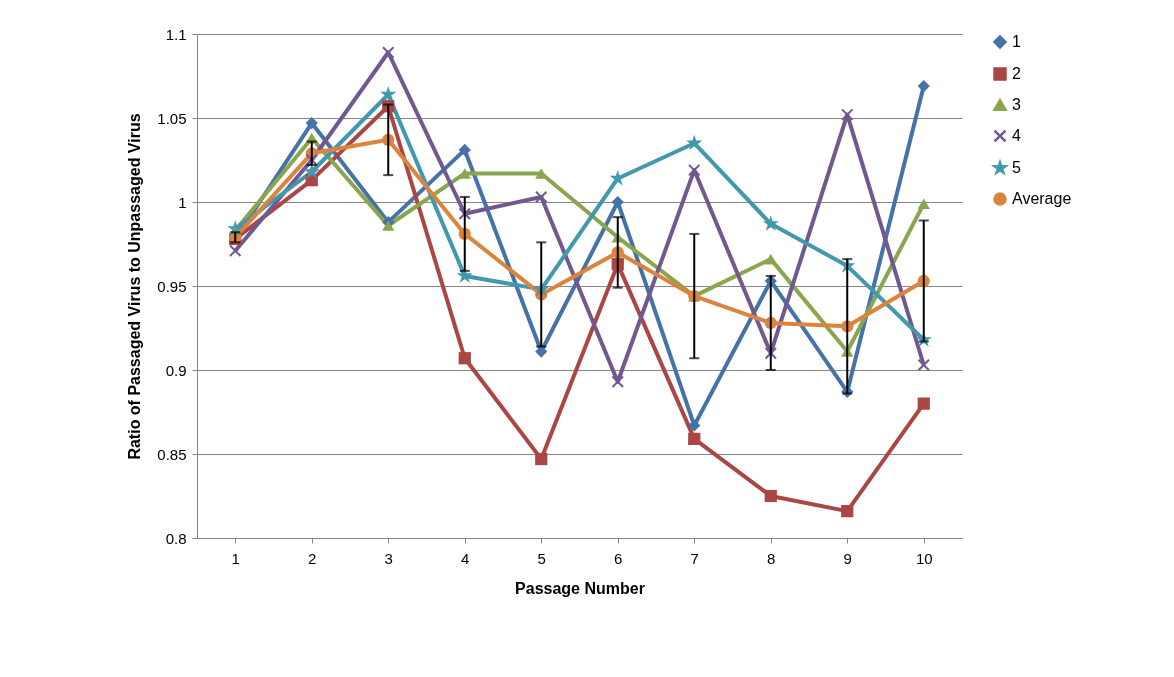 The height and width of the screenshot is (677, 1174). Describe the element at coordinates (182, 202) in the screenshot. I see `y-tick-label: 1` at that location.